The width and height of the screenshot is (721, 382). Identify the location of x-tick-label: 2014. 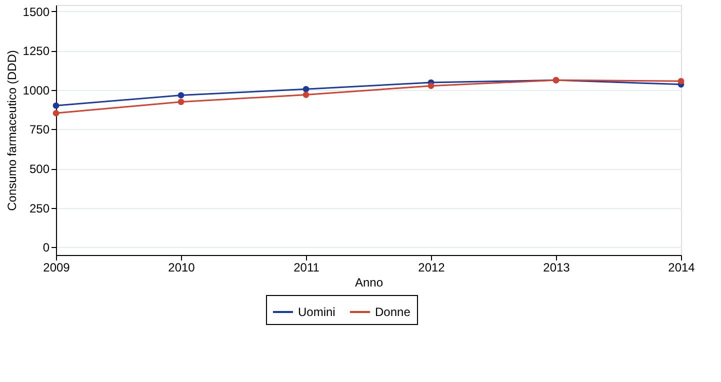
(682, 267).